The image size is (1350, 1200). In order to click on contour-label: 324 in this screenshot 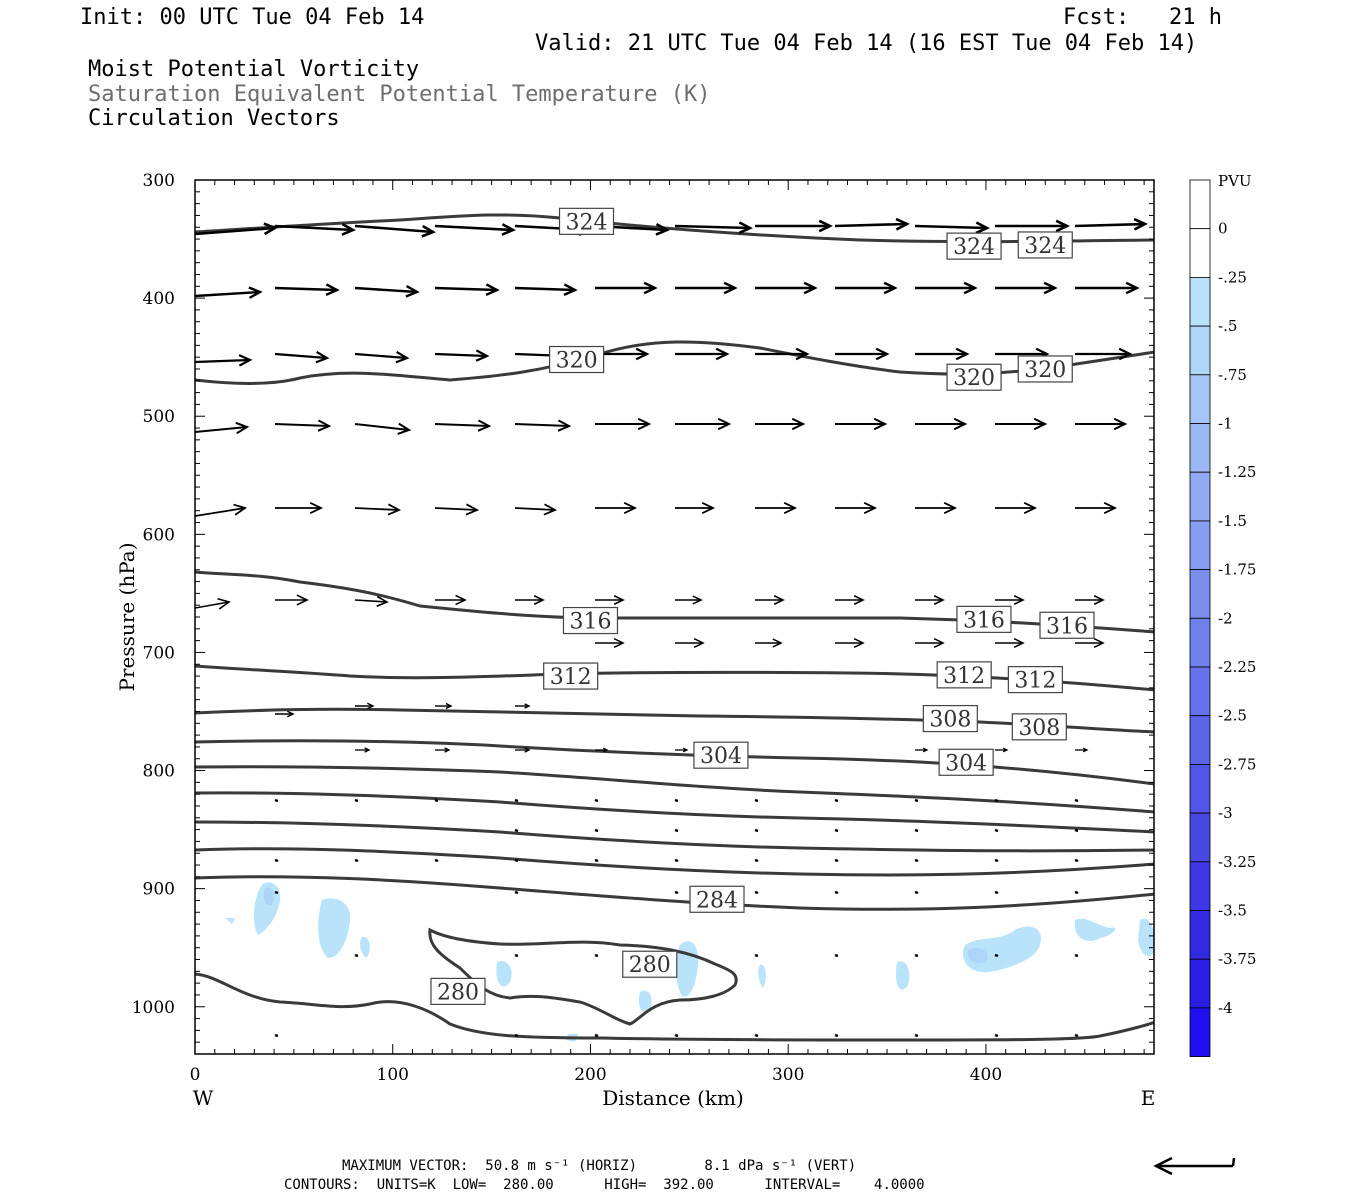, I will do `click(974, 246)`.